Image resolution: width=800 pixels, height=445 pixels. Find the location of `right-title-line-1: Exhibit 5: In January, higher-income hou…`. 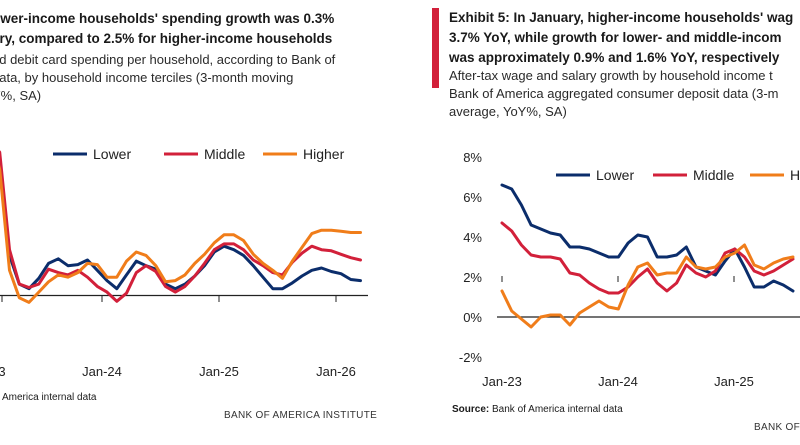

right-title-line-1: Exhibit 5: In January, higher-income hou… is located at coordinates (621, 17).